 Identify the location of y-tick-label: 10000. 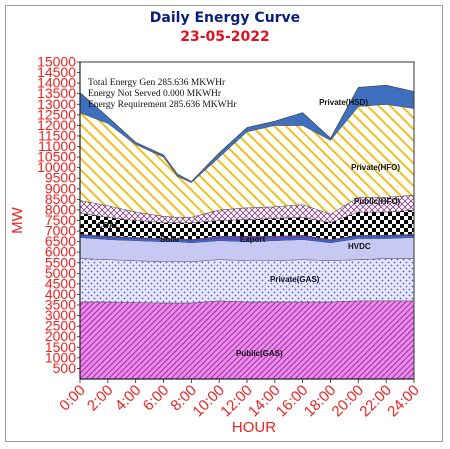
(56, 167).